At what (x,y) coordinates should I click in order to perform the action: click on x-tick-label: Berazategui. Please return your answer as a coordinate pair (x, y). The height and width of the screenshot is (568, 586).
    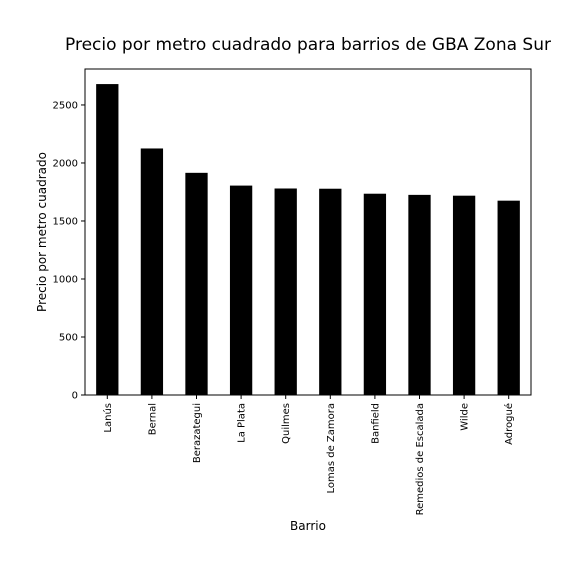
    Looking at the image, I should click on (197, 433).